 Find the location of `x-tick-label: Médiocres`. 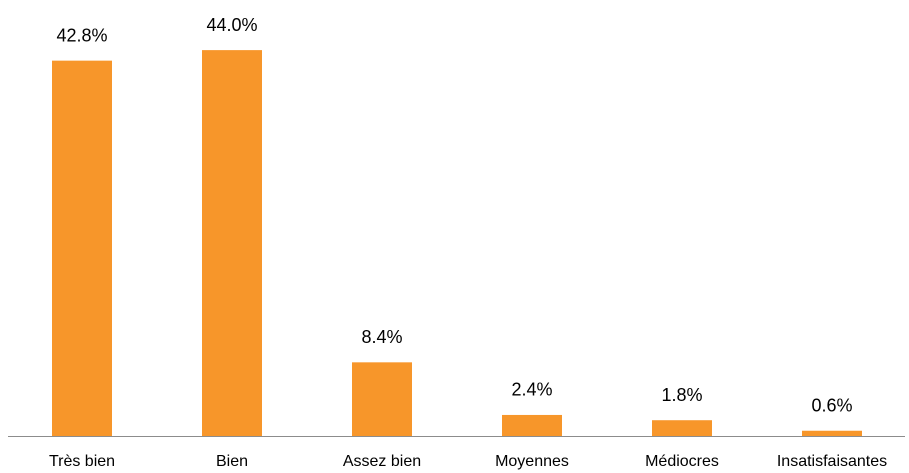

x-tick-label: Médiocres is located at coordinates (682, 461).